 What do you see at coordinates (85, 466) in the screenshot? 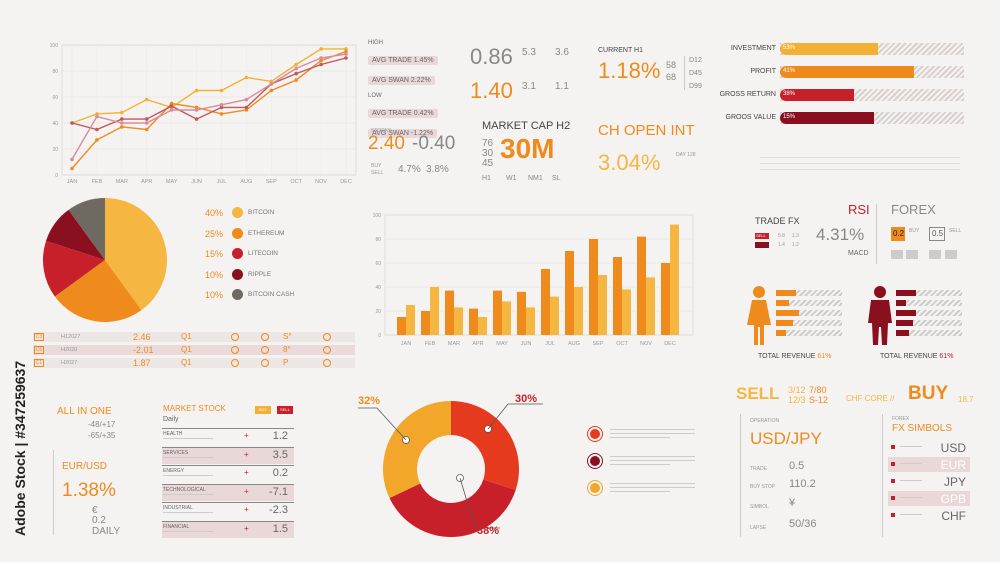
I see `all-in-one-pair: EUR/USD` at bounding box center [85, 466].